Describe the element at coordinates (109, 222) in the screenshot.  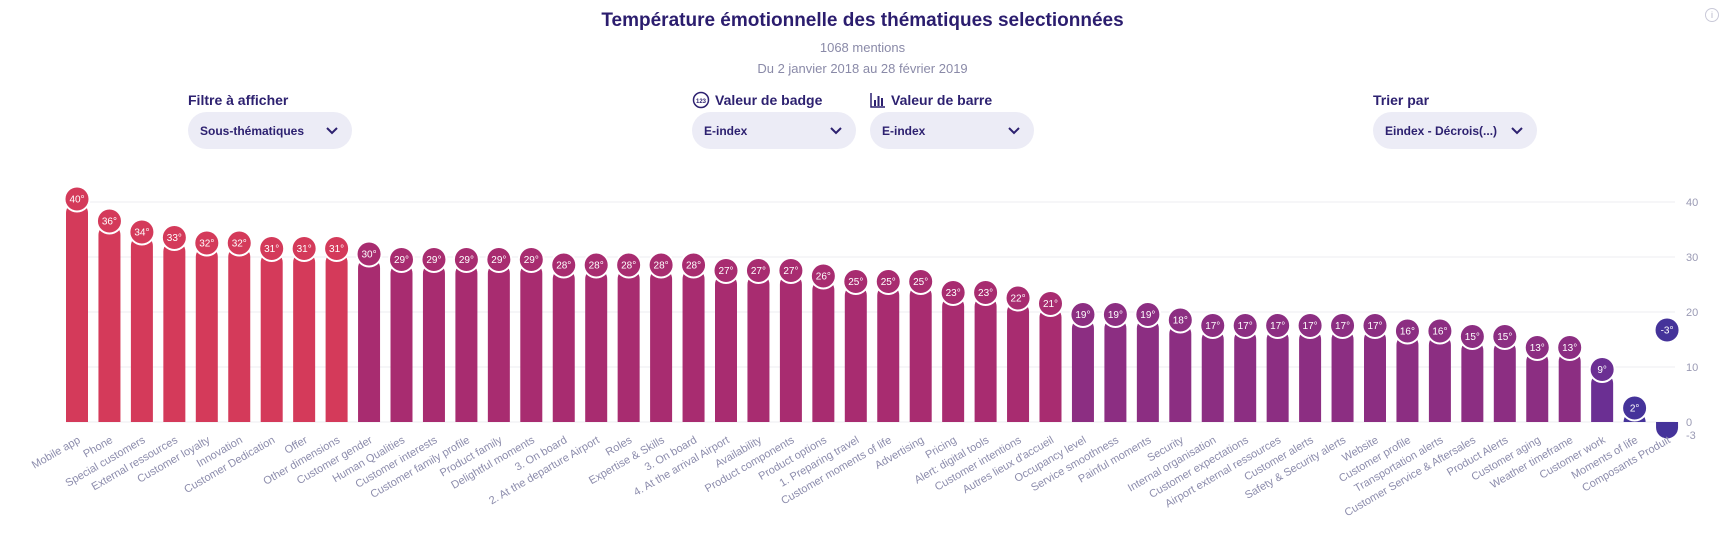
I see `badge-label: 36°` at that location.